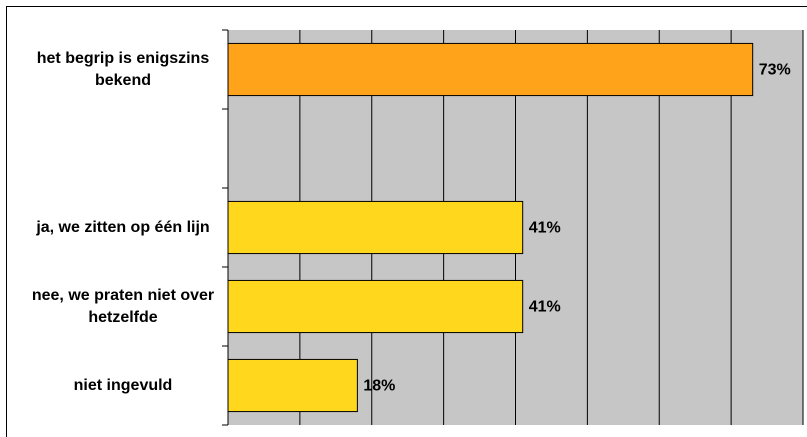  I want to click on category-label: nee, we praten niet over hetzelfde, so click(123, 306).